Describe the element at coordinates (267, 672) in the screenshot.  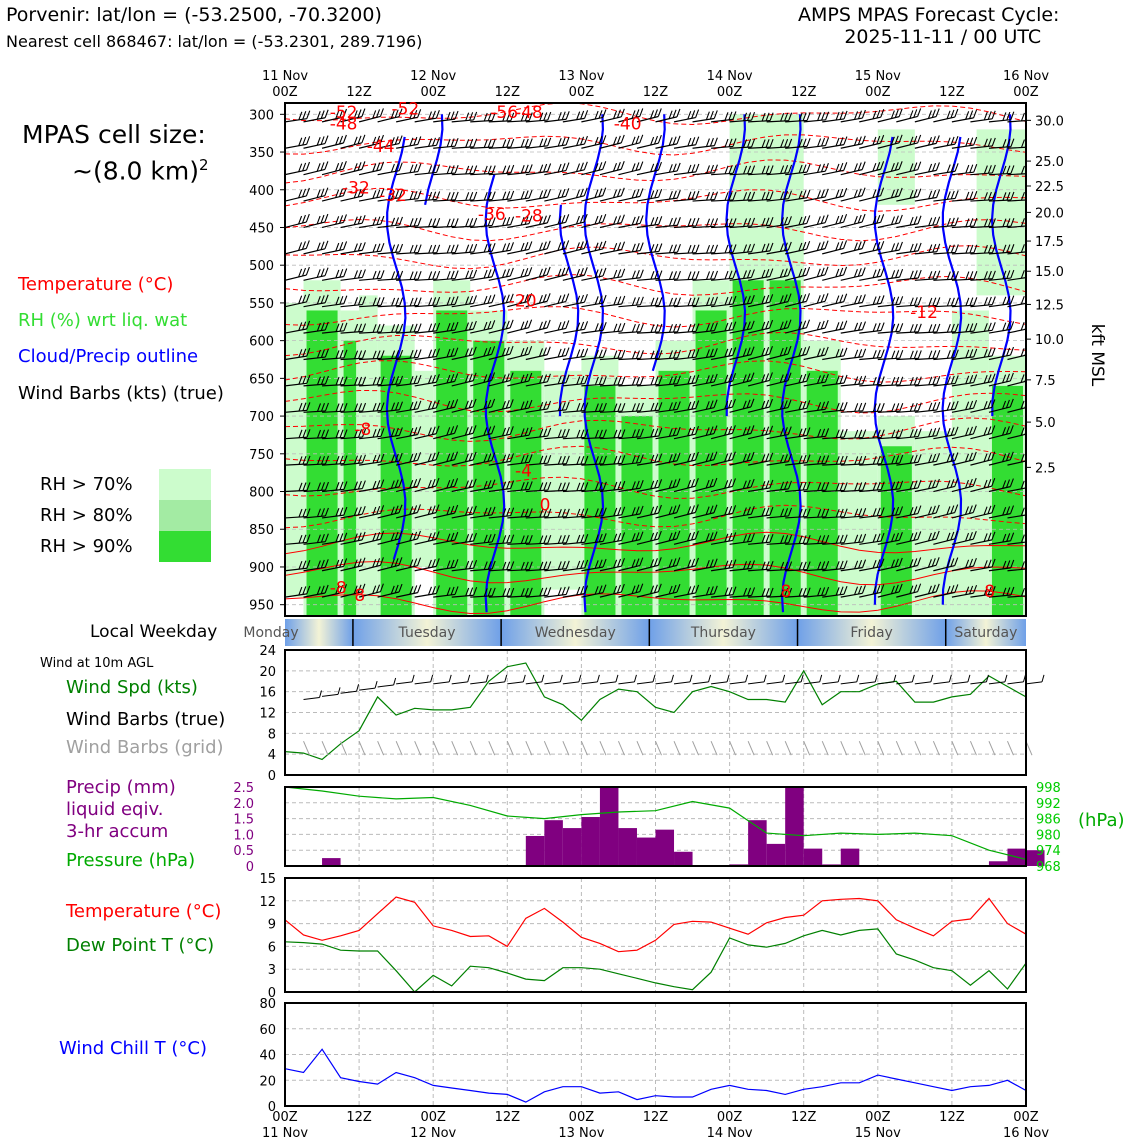
I see `wind-panel-ytick: 20` at that location.